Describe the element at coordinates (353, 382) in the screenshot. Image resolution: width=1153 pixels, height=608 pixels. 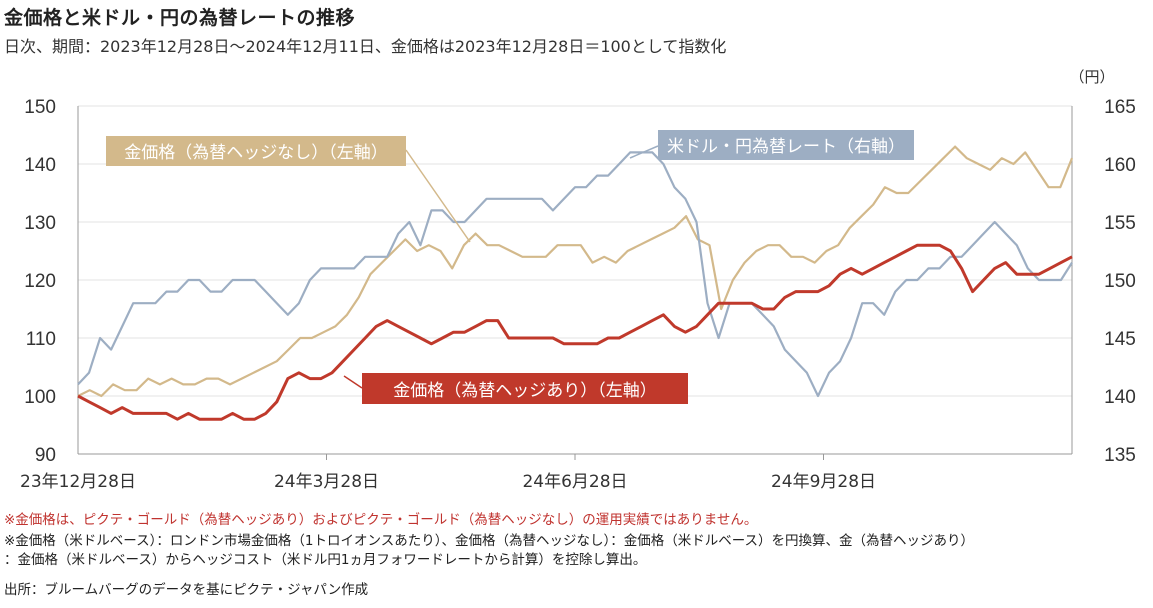
I see `hedged-leader` at that location.